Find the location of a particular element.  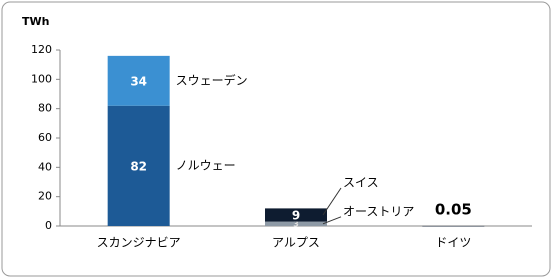

y-tick-label: 20 is located at coordinates (45, 196).